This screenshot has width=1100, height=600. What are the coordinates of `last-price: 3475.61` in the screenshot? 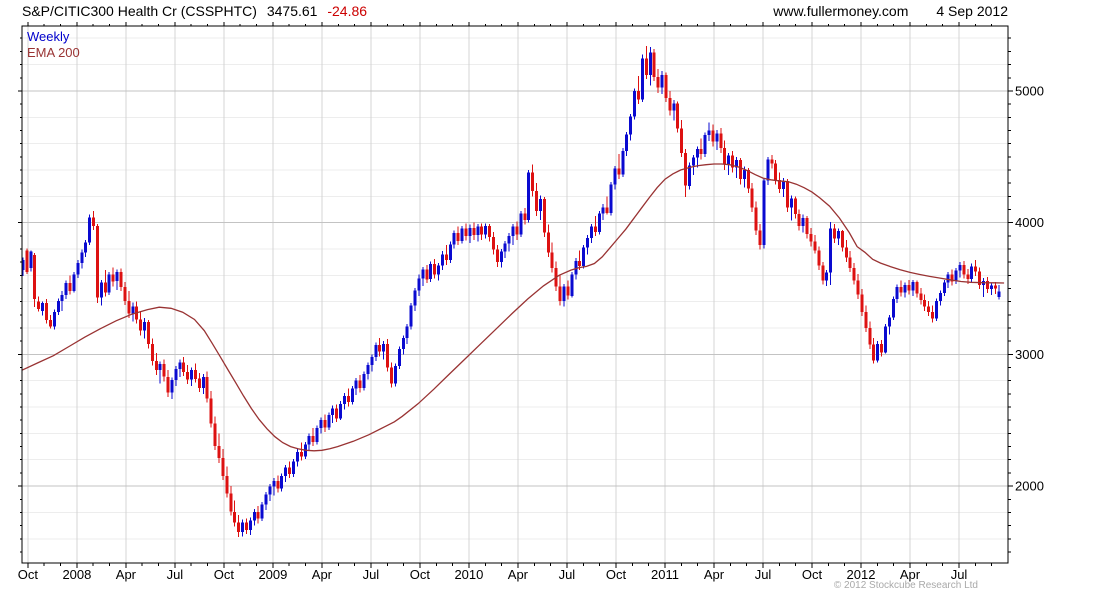 It's located at (292, 11).